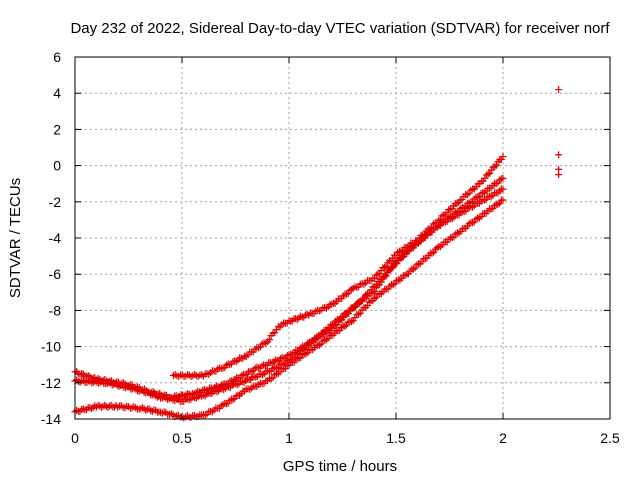  I want to click on x-tick-label: 2.5, so click(610, 438).